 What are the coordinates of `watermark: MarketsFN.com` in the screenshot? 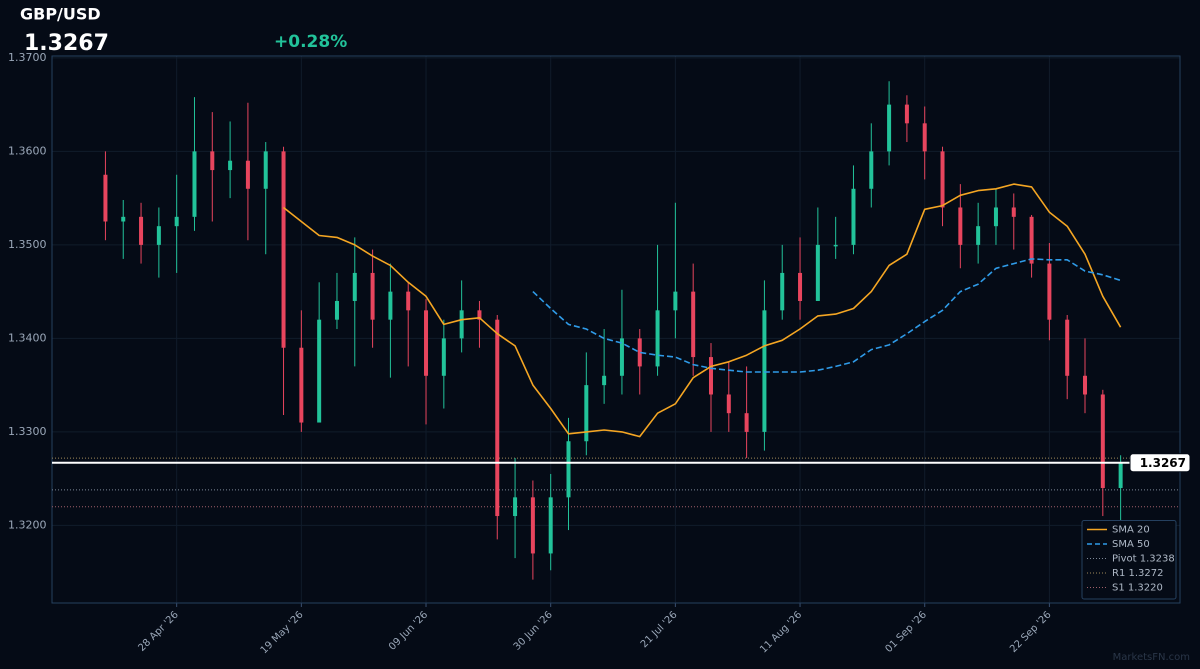 It's located at (1151, 657).